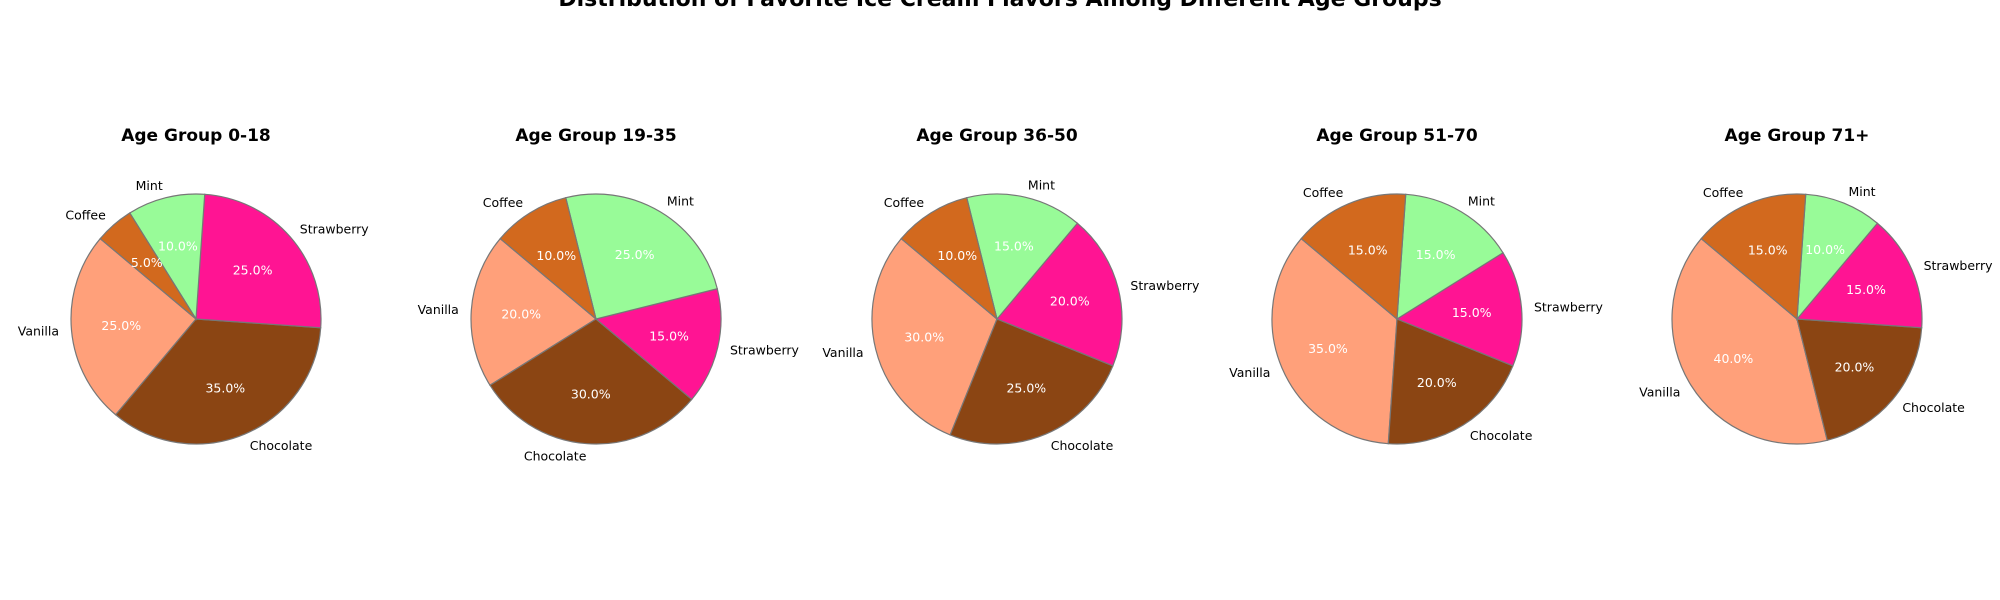  What do you see at coordinates (253, 269) in the screenshot?
I see `pct-label-strawberry: 25.0%` at bounding box center [253, 269].